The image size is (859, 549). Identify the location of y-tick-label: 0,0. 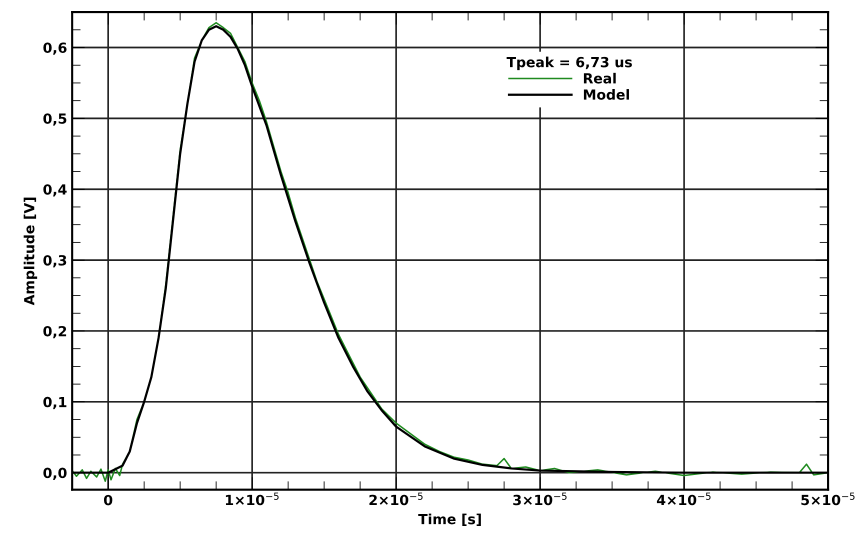
(55, 474).